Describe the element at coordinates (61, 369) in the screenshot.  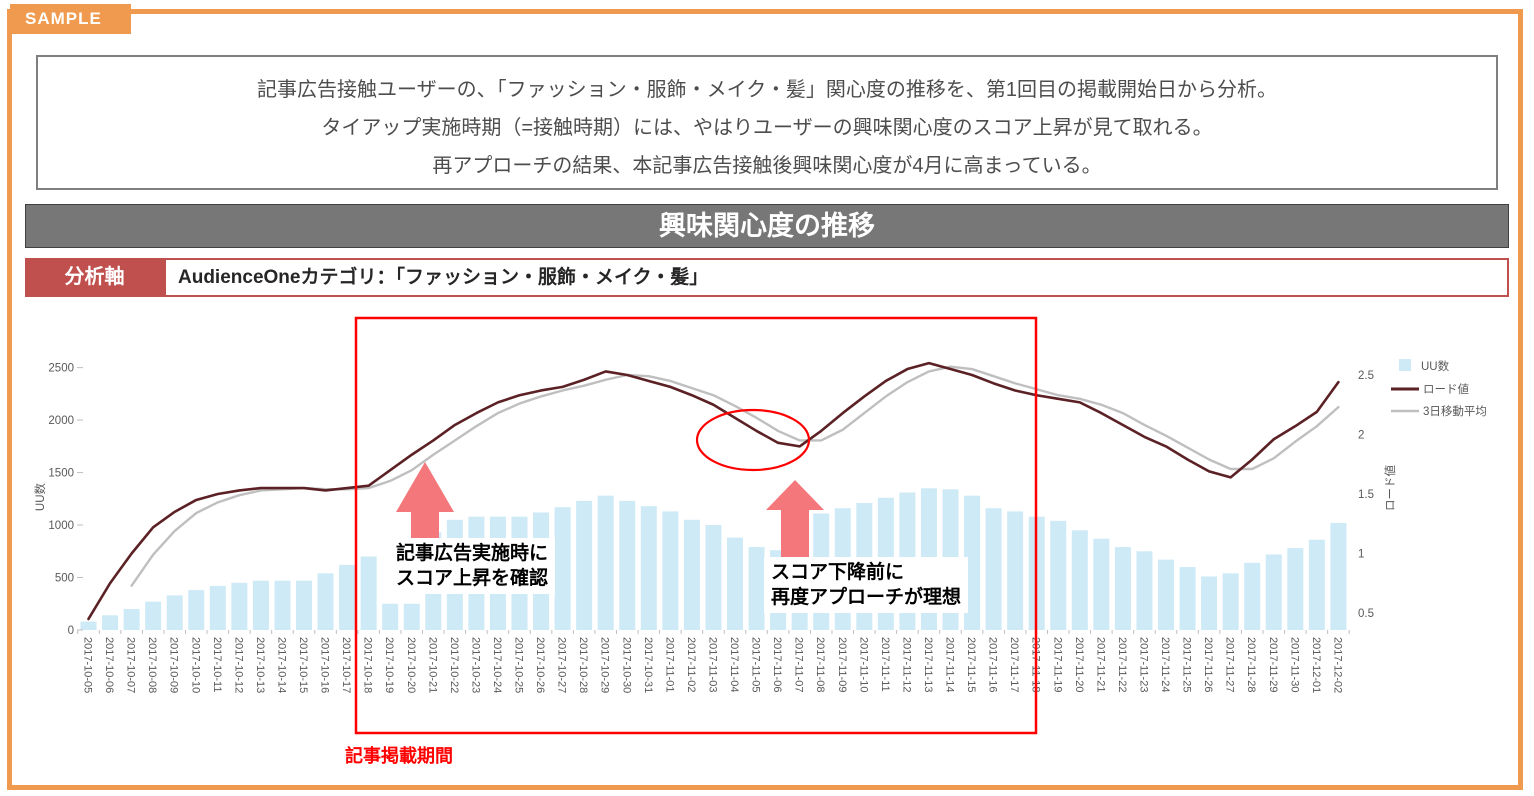
I see `svg-text: 2500` at that location.